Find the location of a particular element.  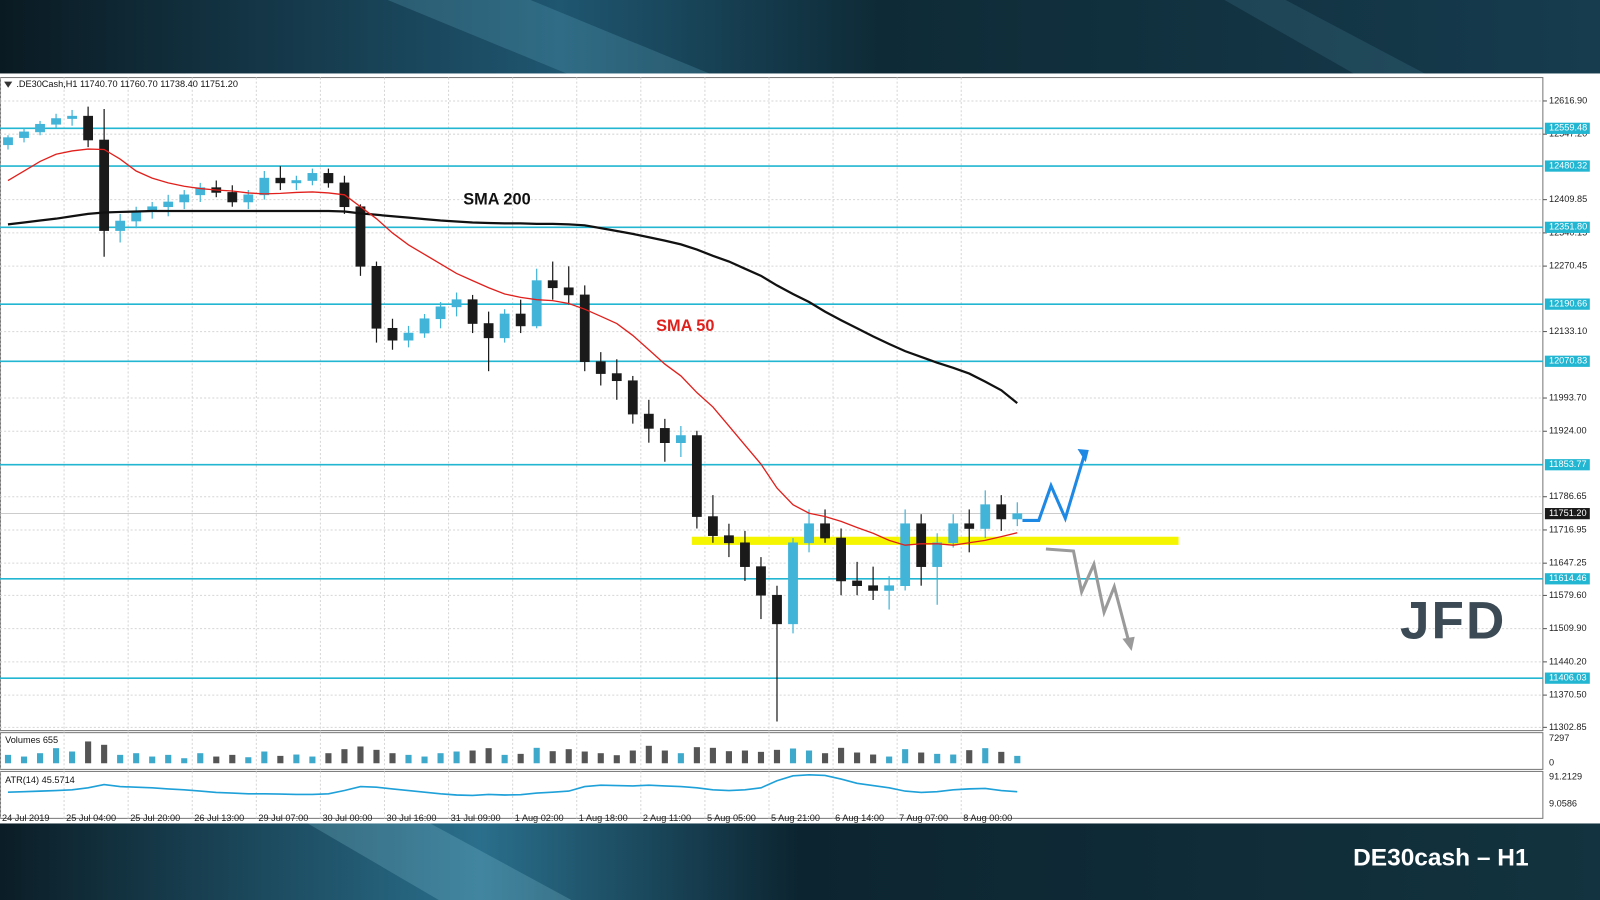

logo: JFD is located at coordinates (1453, 621).